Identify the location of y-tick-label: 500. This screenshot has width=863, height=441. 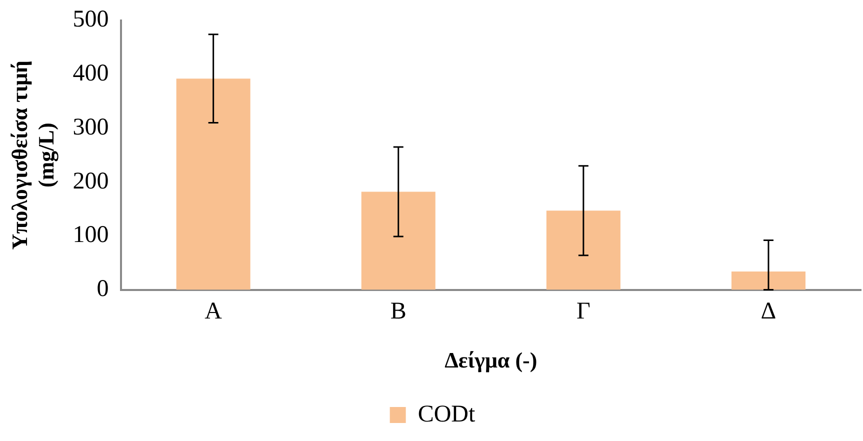
(90, 19).